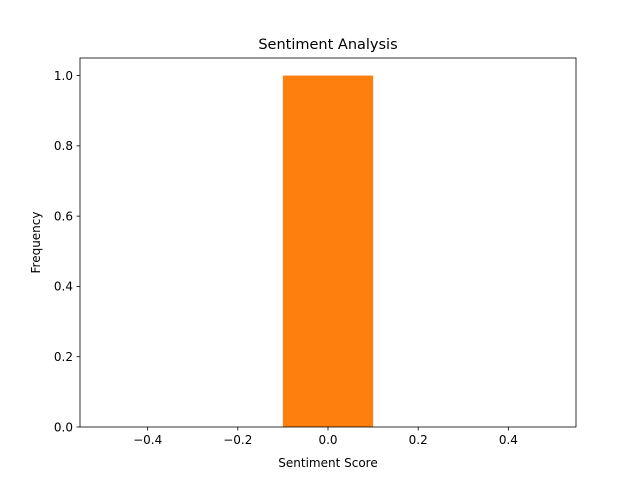 The width and height of the screenshot is (640, 480). Describe the element at coordinates (67, 251) in the screenshot. I see `y-axis-ticks: 0.0 0.2 0.4 0.6 0.8 1.0` at that location.